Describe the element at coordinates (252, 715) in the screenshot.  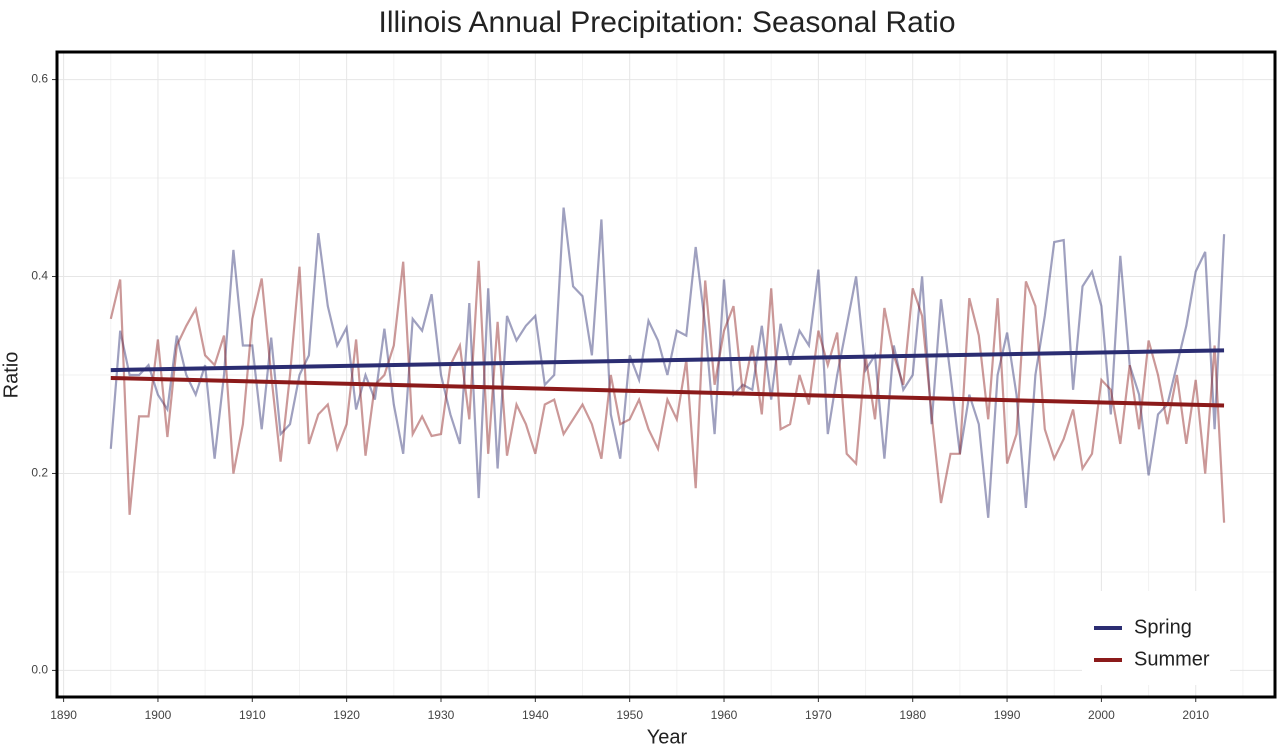
I see `x-tick-label: 1910` at that location.